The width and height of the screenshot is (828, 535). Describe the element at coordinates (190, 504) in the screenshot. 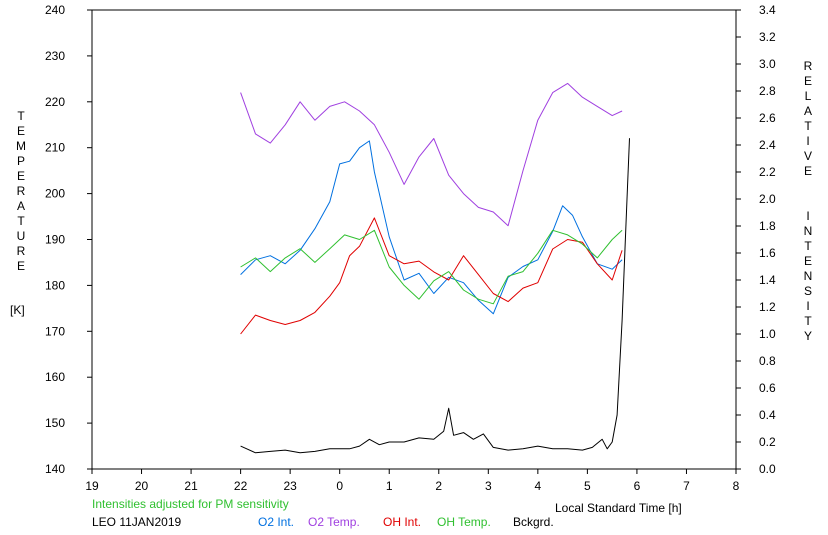

I see `sensitivity-note: Intensities adjusted for PM sensitivity` at that location.